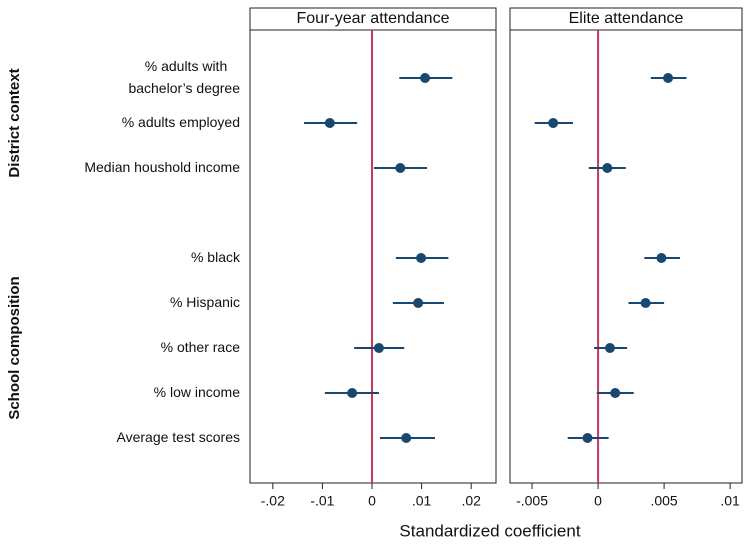  Describe the element at coordinates (322, 501) in the screenshot. I see `x-tick-label: -.01` at that location.